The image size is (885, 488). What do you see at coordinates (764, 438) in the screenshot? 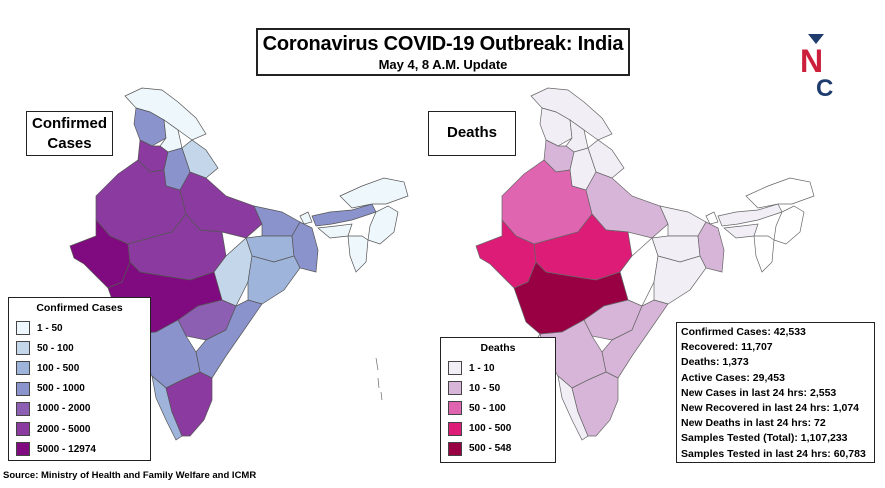
I see `stat-line: Samples Tested (Total): 1,107,233` at bounding box center [764, 438].